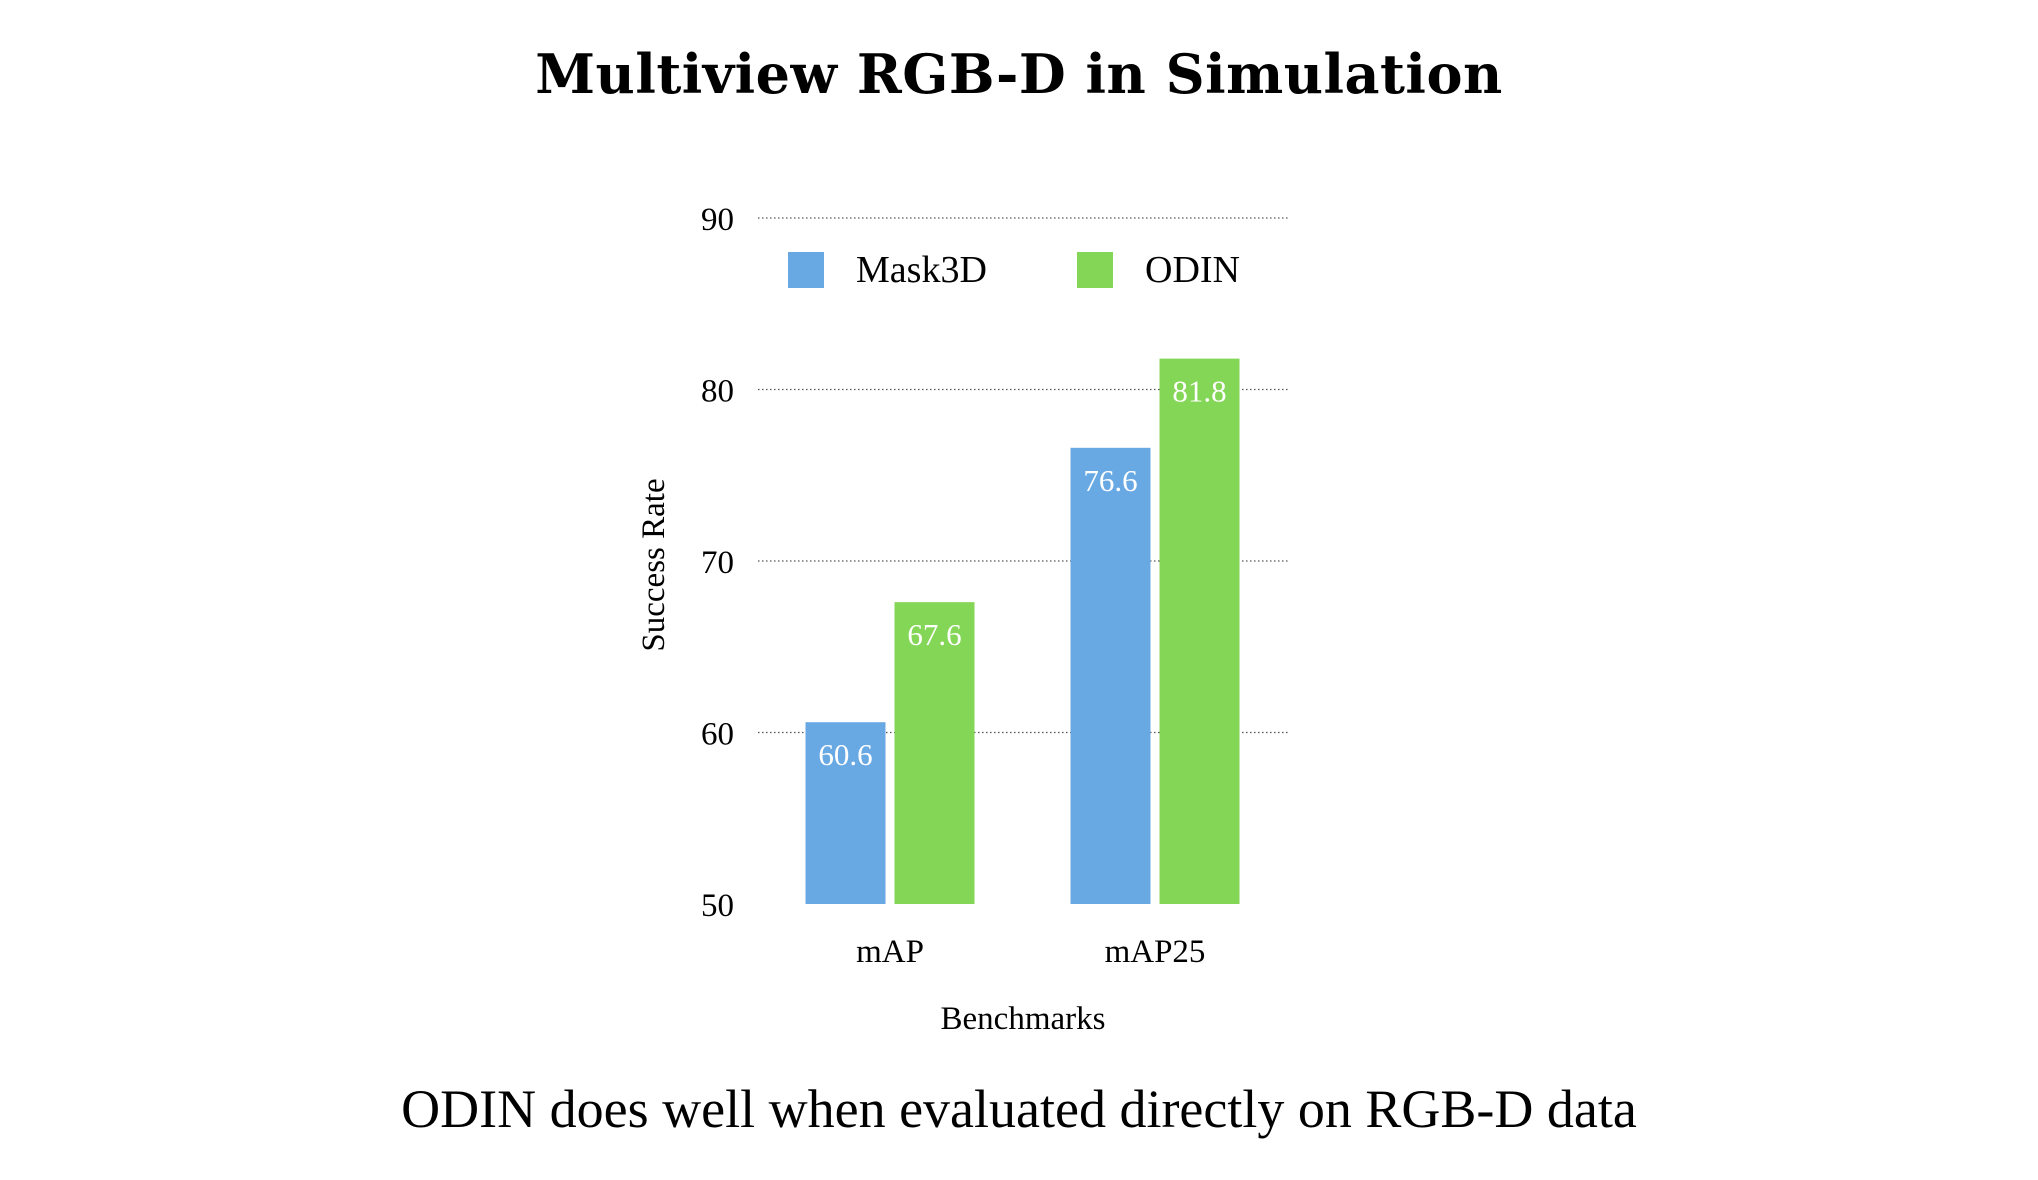 The height and width of the screenshot is (1180, 2038). What do you see at coordinates (1030, 952) in the screenshot?
I see `x-tick-labels: mAP mAP25` at bounding box center [1030, 952].